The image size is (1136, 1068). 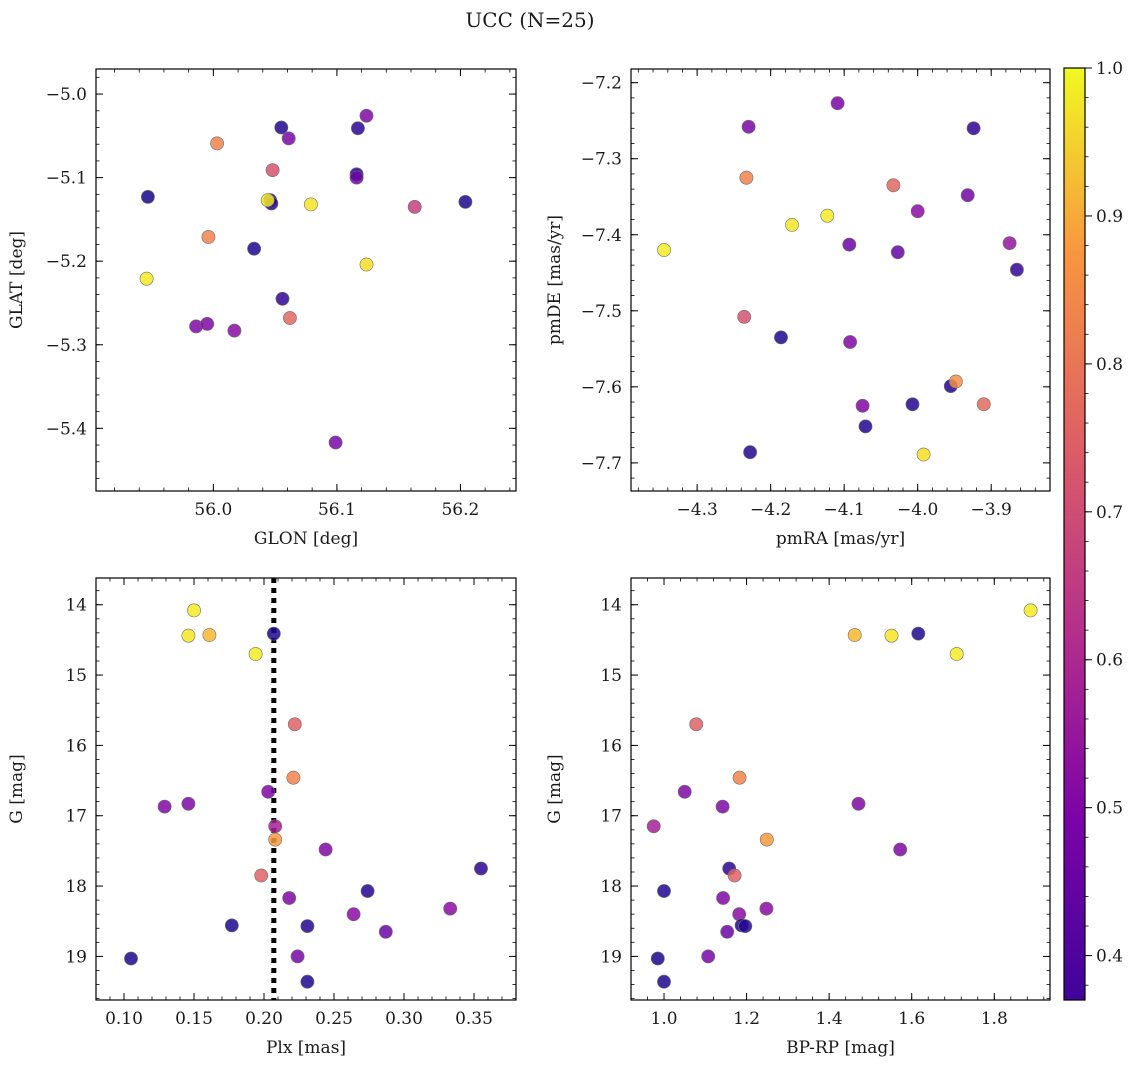 What do you see at coordinates (991, 510) in the screenshot?
I see `x-tick-label: −3.9` at bounding box center [991, 510].